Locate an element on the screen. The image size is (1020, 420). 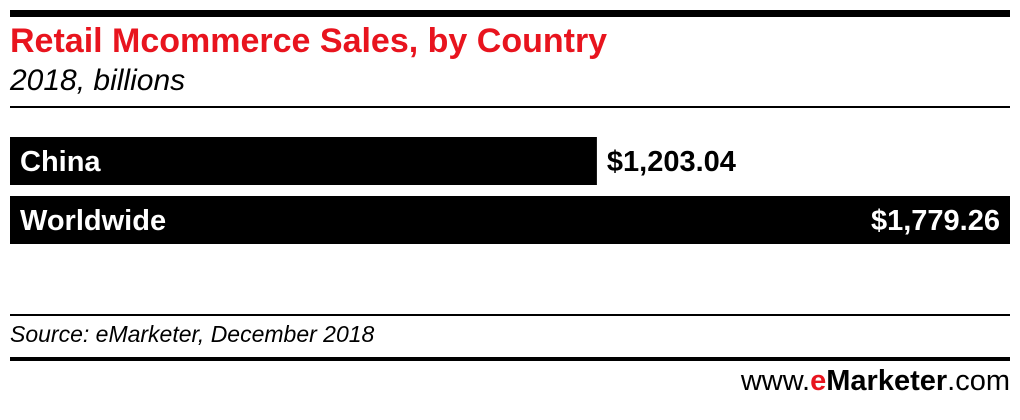
category-label: Worldwide is located at coordinates (93, 221).